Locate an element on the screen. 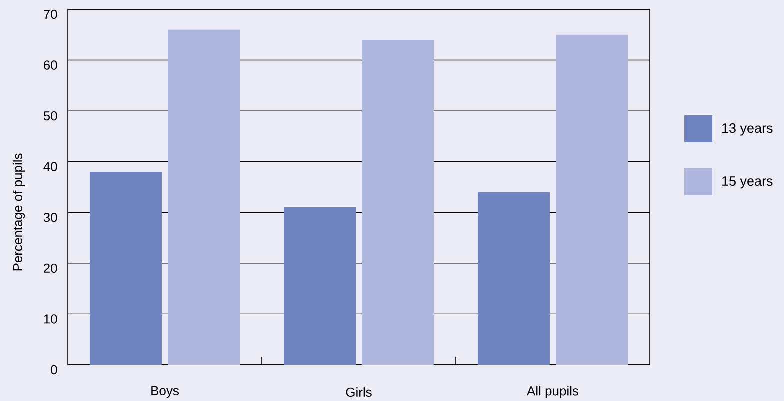 The height and width of the screenshot is (401, 784). y-tick-label: 0 is located at coordinates (54, 370).